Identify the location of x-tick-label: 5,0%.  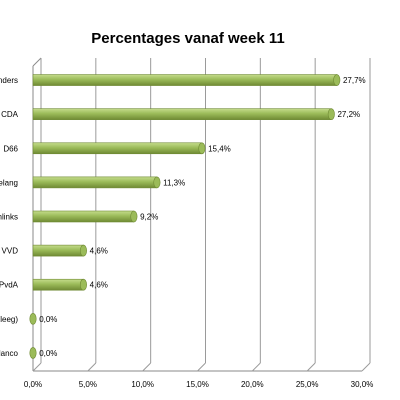
(88, 384).